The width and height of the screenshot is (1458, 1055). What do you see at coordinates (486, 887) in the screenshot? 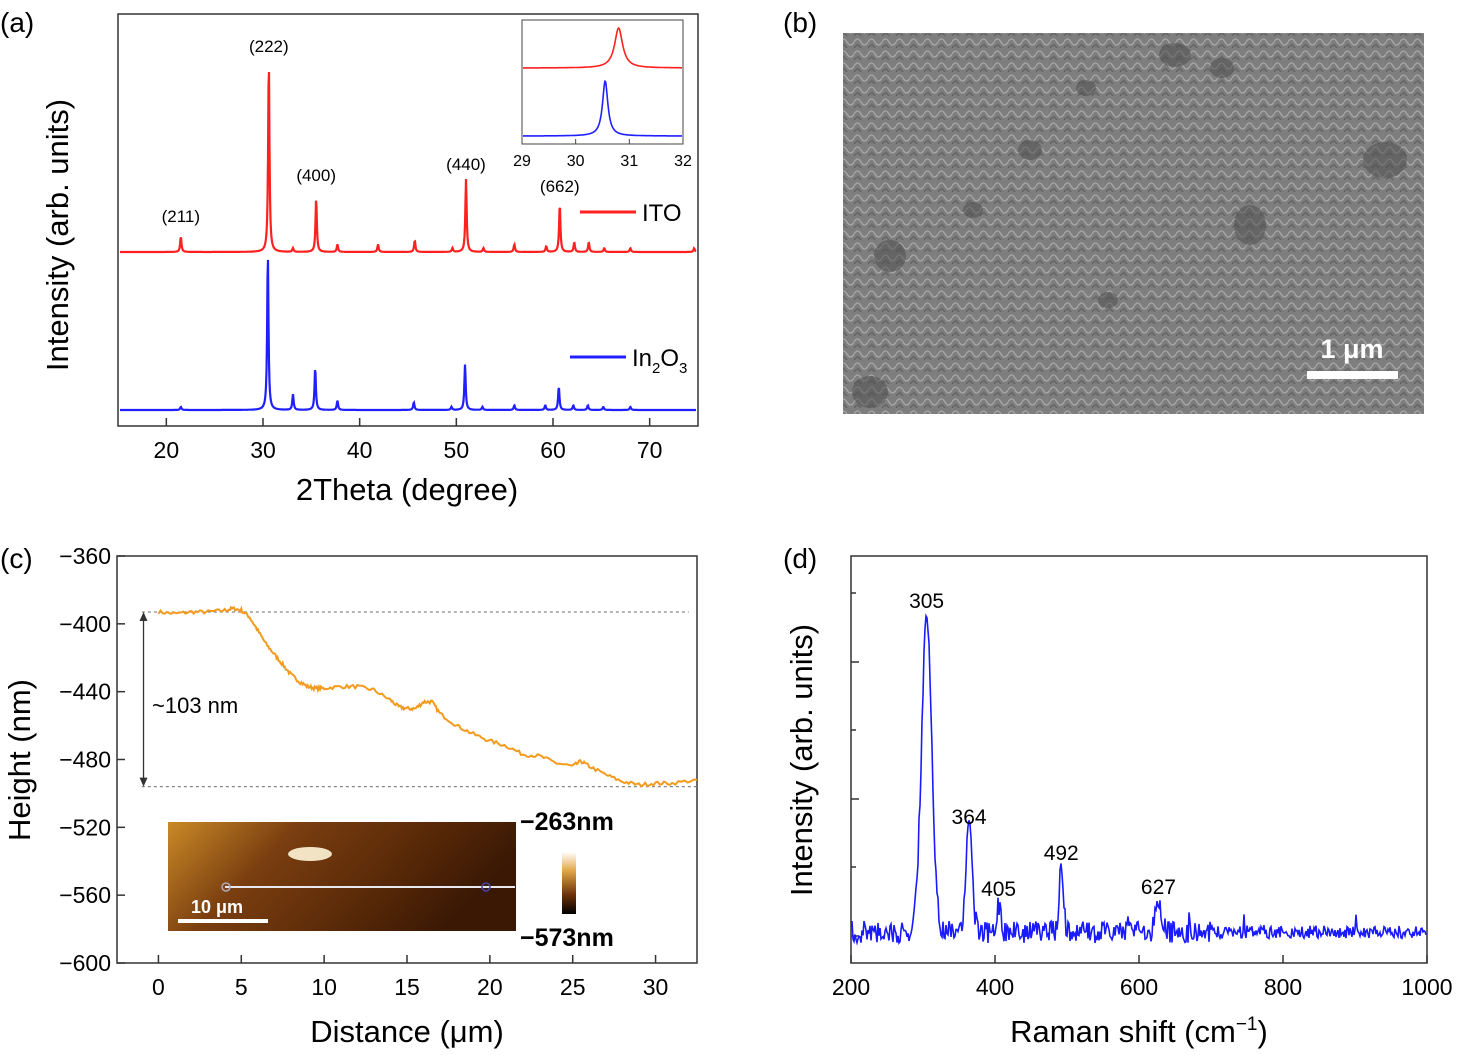
I see `afm-end-marker` at bounding box center [486, 887].